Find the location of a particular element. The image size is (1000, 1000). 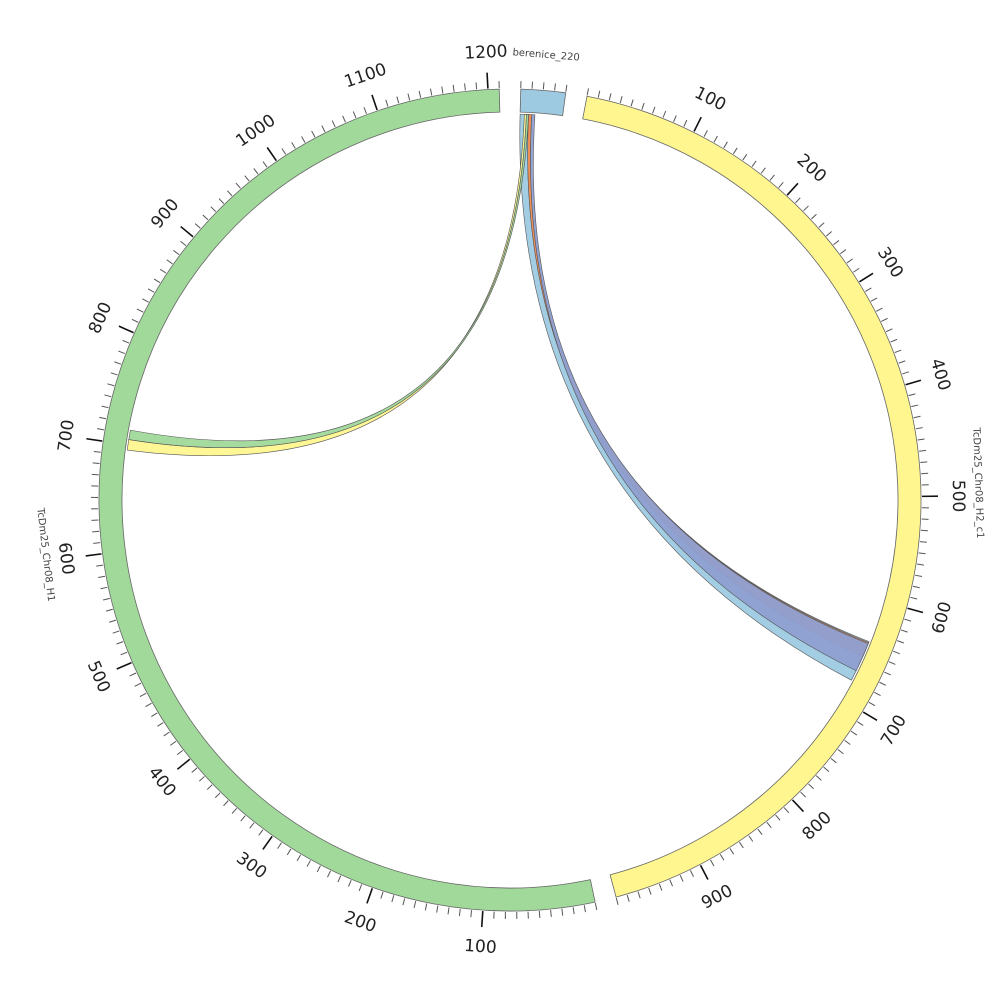

tick-label: 700 is located at coordinates (894, 731).